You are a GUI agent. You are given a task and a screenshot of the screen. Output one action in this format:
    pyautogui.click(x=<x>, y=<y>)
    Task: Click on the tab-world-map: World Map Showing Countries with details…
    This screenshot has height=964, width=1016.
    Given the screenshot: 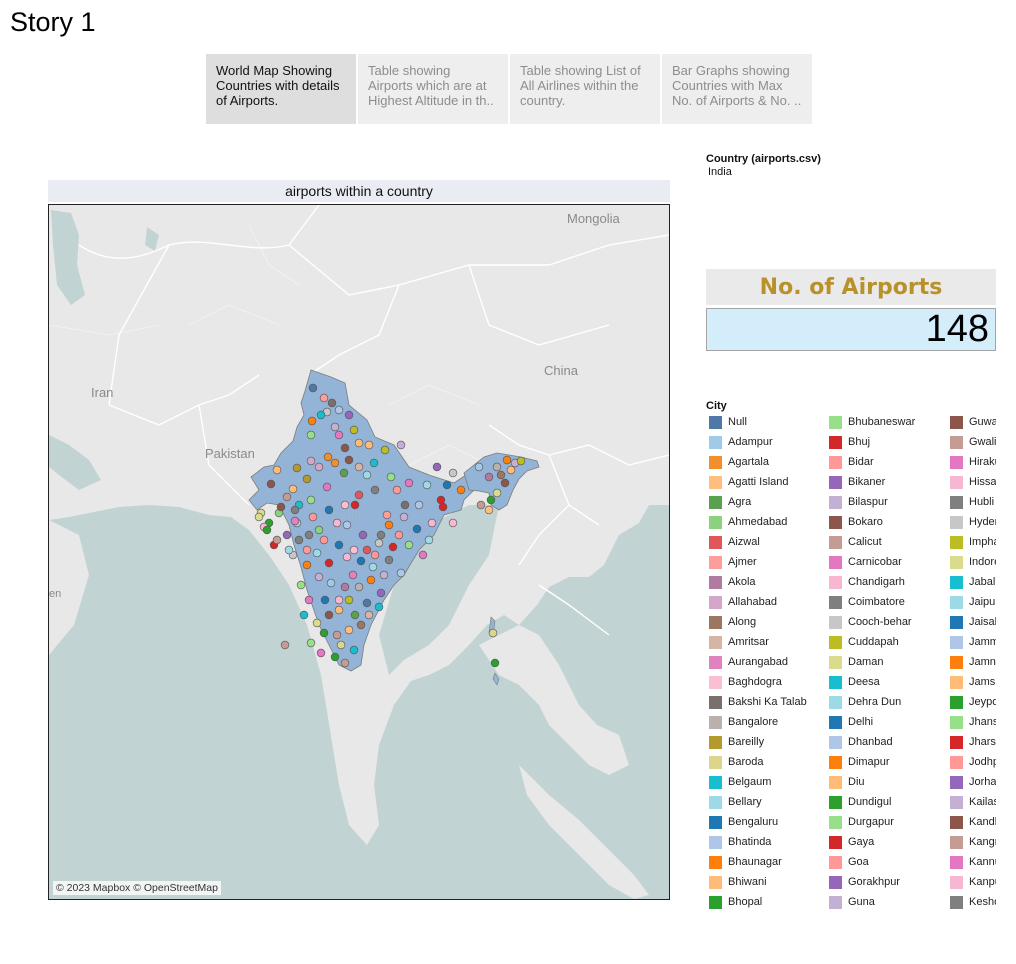 What is the action you would take?
    pyautogui.click(x=281, y=89)
    